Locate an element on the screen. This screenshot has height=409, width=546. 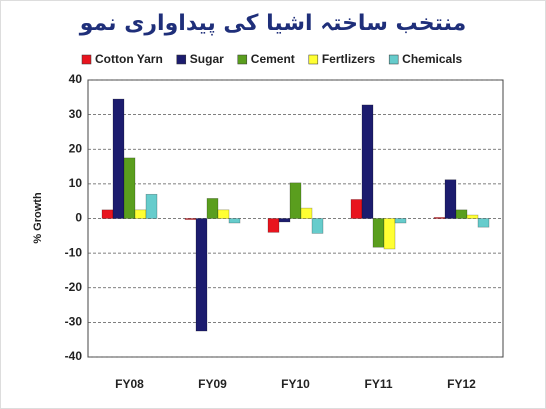
legend-label: Cotton Yarn is located at coordinates (129, 59).